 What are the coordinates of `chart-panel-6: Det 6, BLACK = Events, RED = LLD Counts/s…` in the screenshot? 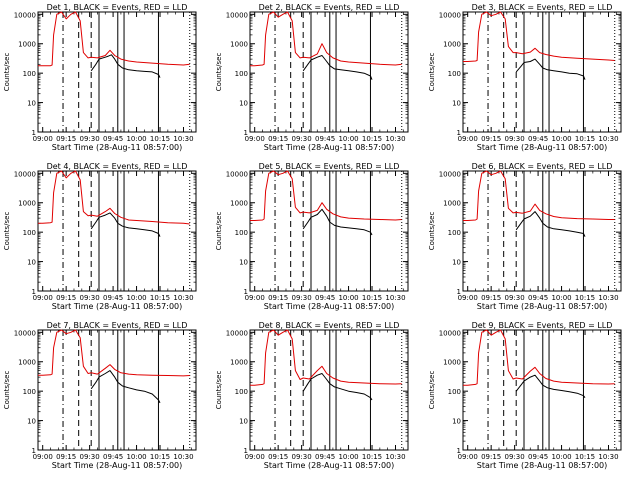 It's located at (525, 236).